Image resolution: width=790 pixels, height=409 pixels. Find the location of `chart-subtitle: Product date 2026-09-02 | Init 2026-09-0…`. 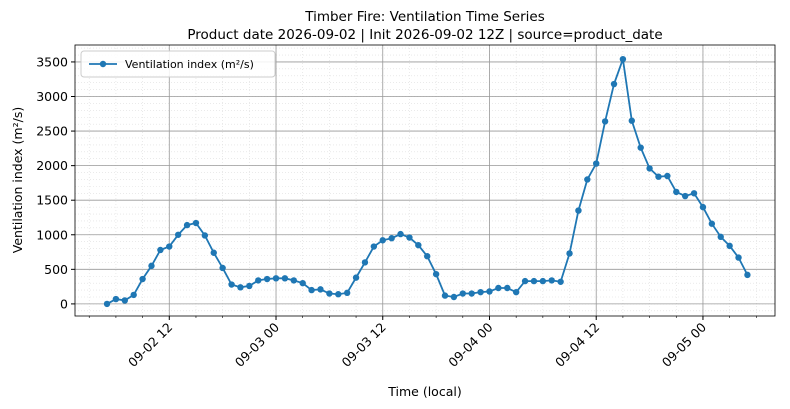

chart-subtitle: Product date 2026-09-02 | Init 2026-09-0… is located at coordinates (424, 35).